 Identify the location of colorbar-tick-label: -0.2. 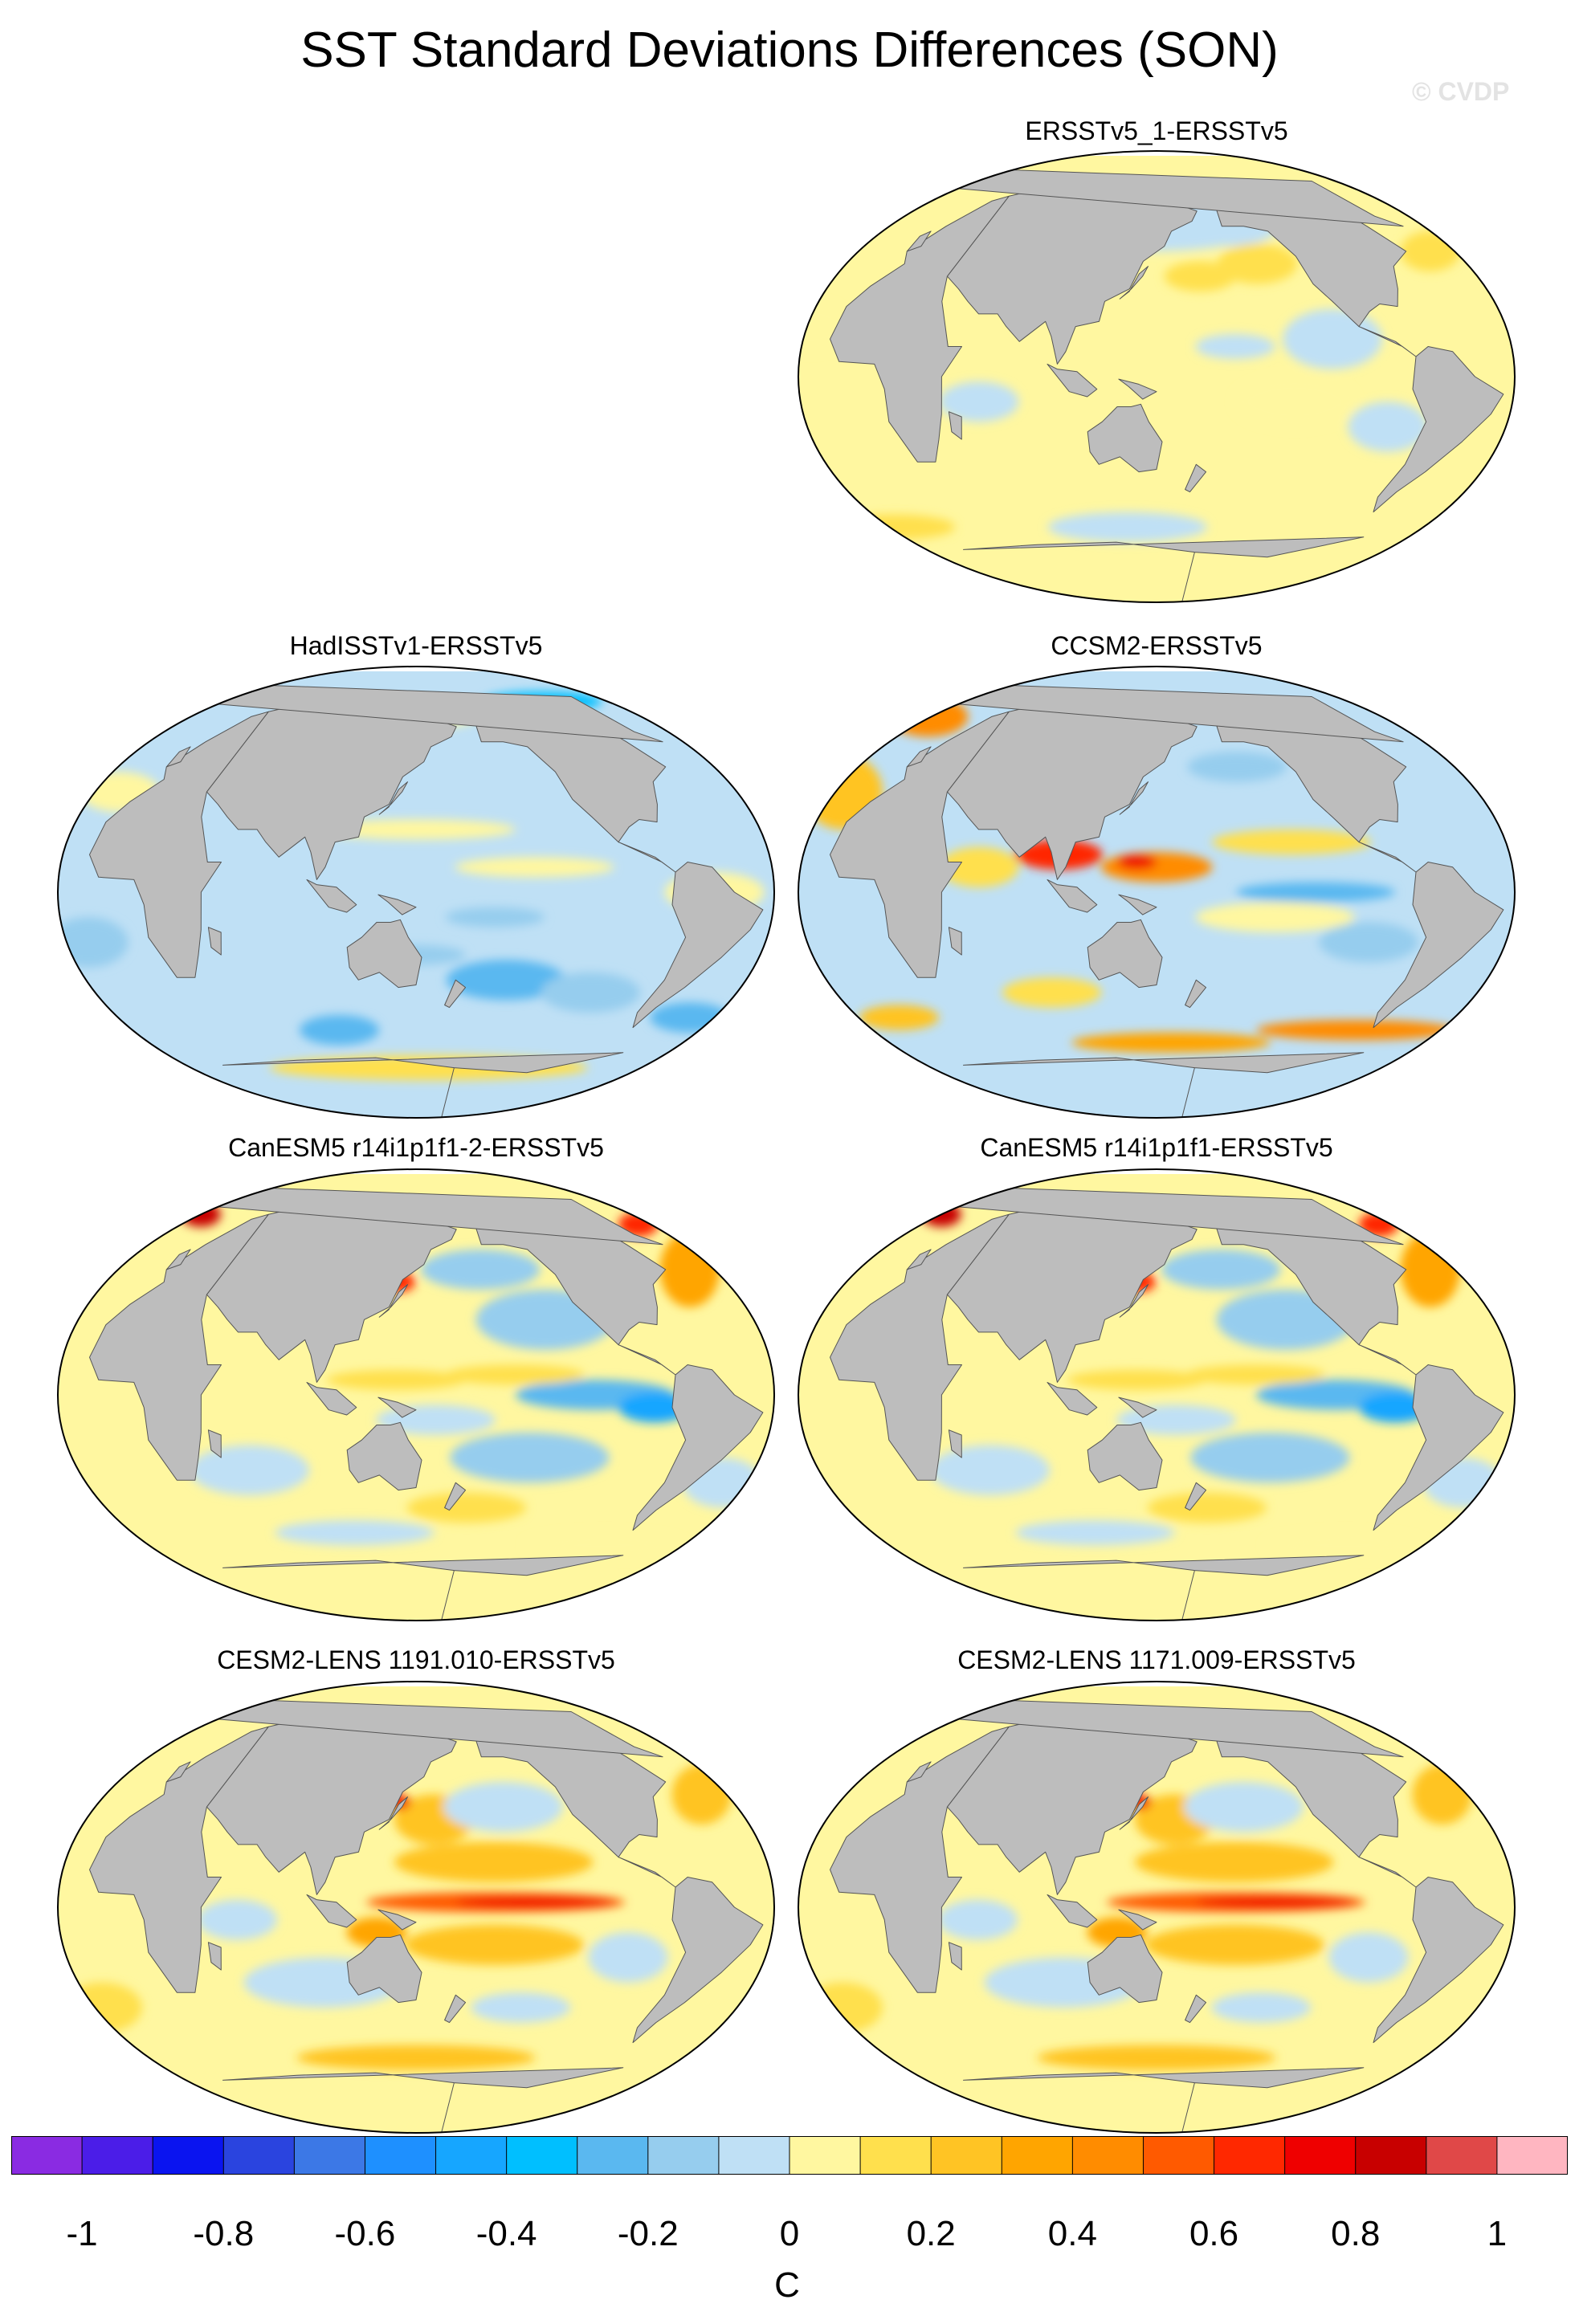
(648, 2233).